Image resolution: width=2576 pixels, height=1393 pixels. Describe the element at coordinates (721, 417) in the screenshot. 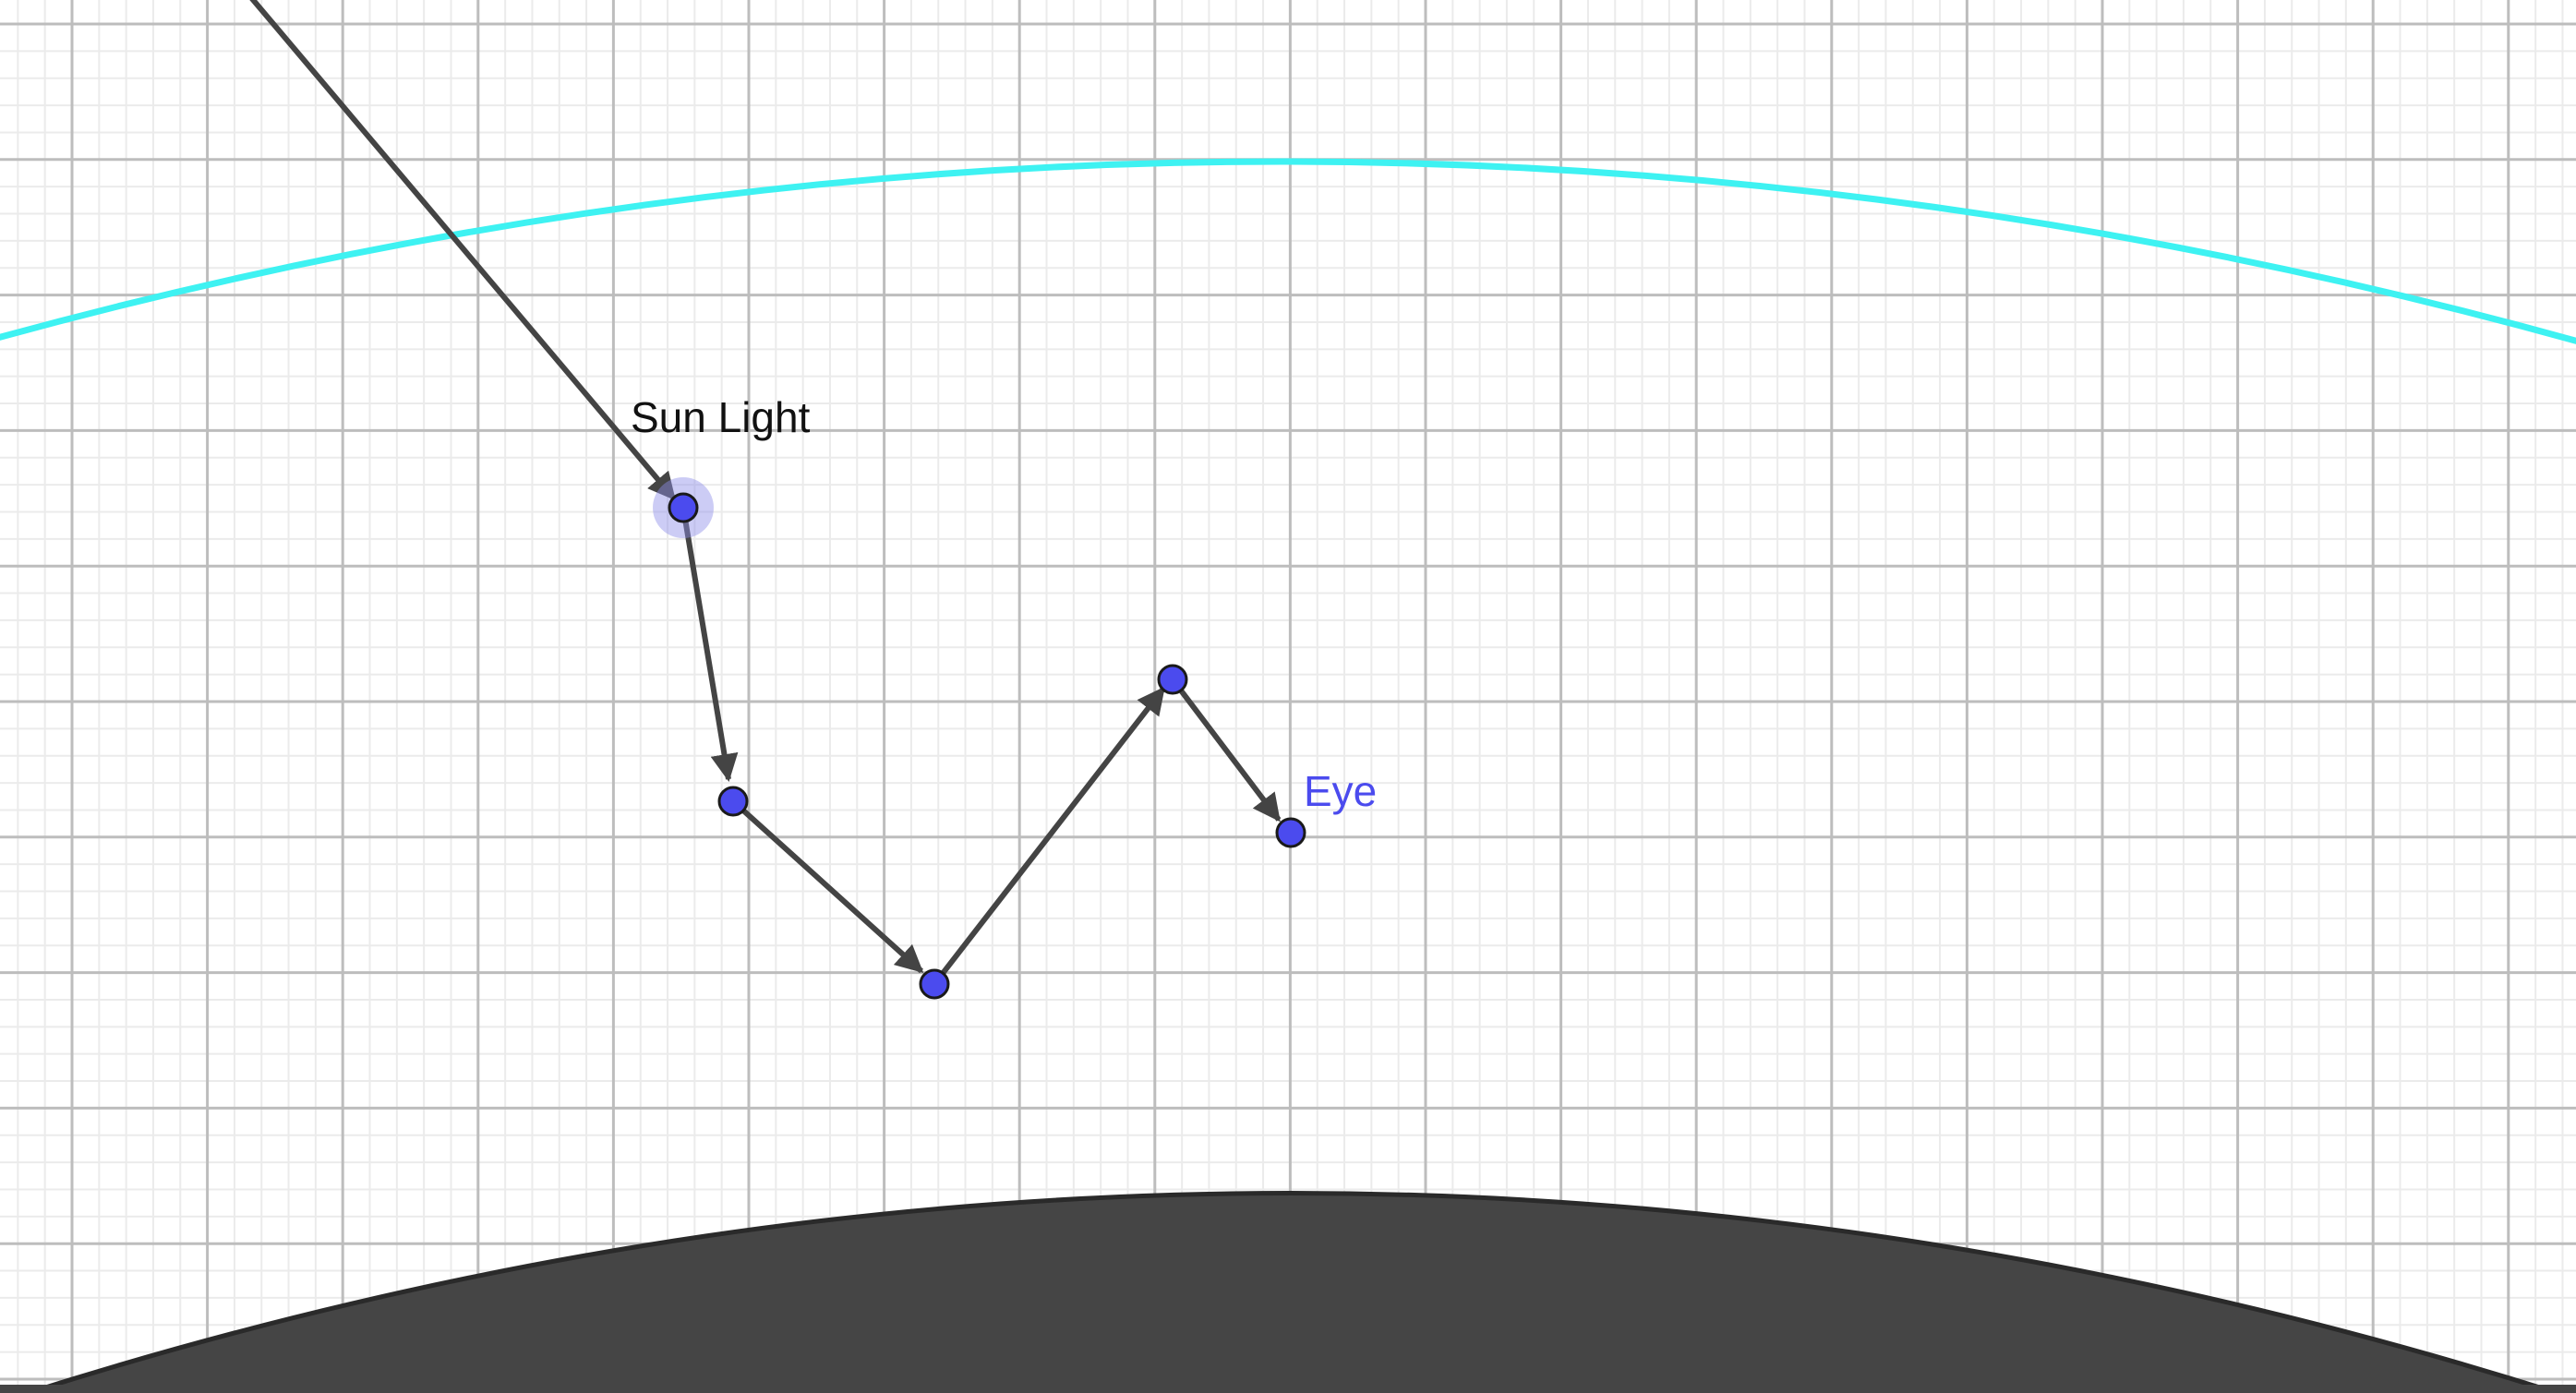

I see `sun-light-label: Sun Light` at that location.